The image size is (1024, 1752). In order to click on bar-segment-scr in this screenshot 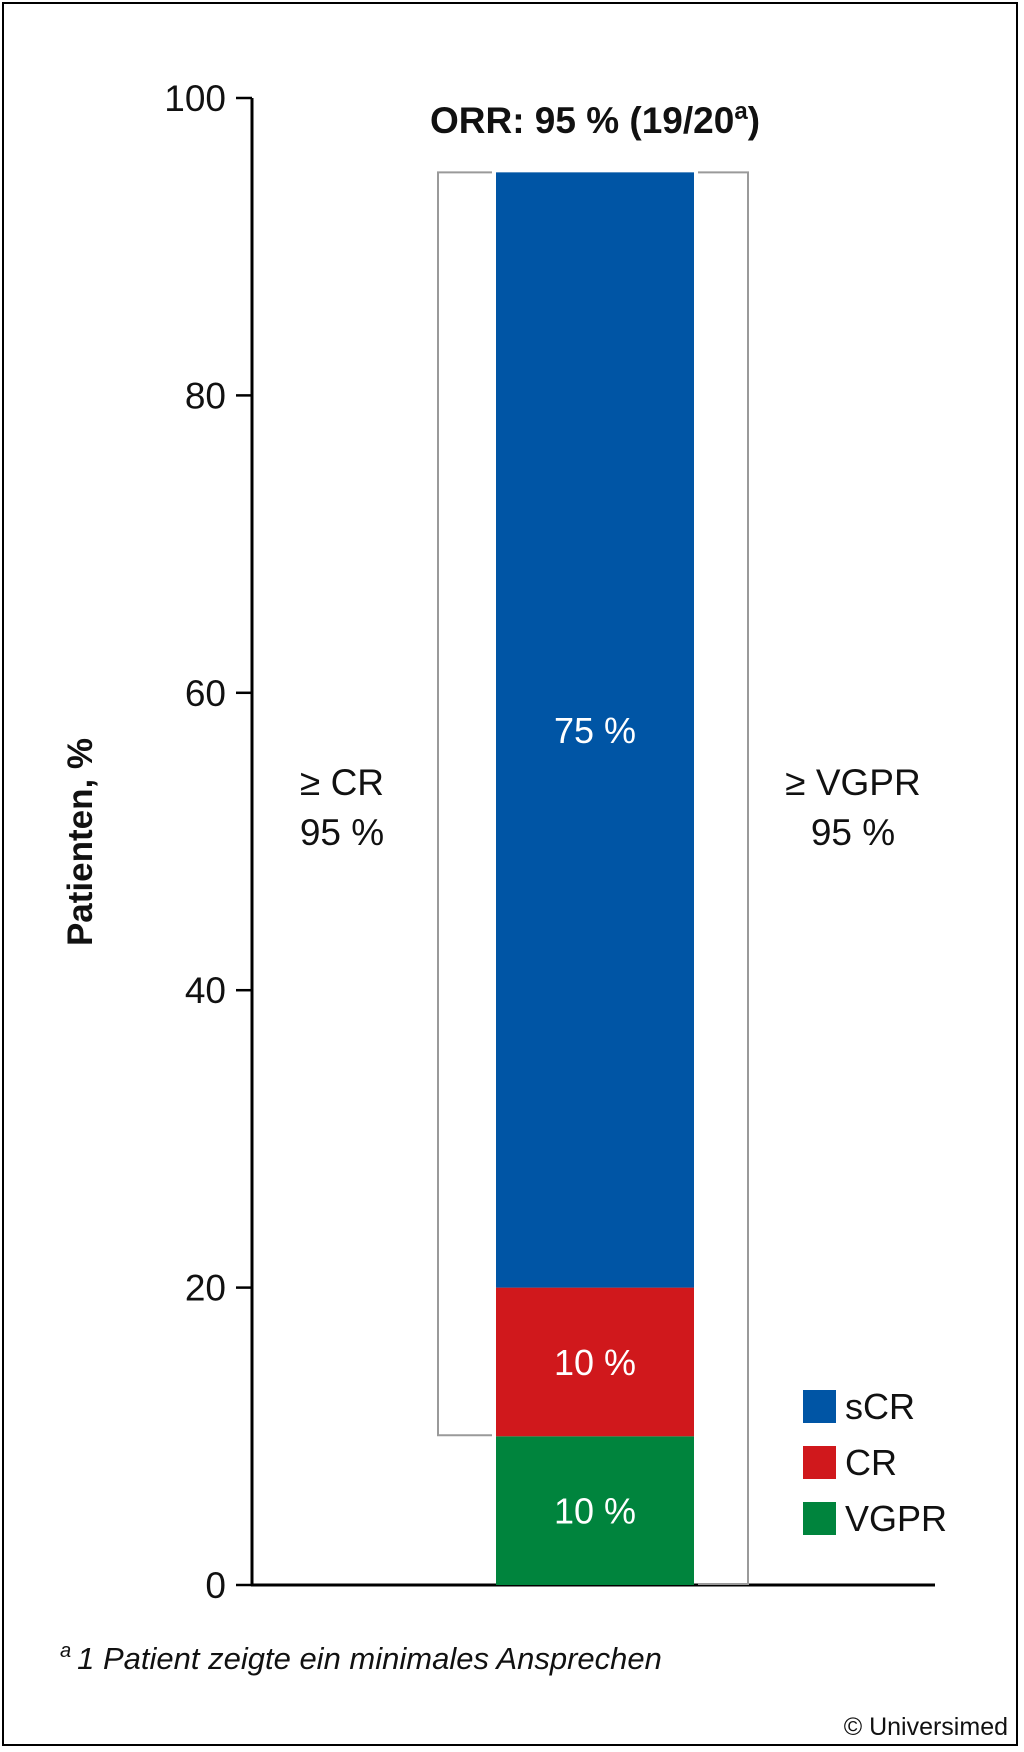, I will do `click(595, 730)`.